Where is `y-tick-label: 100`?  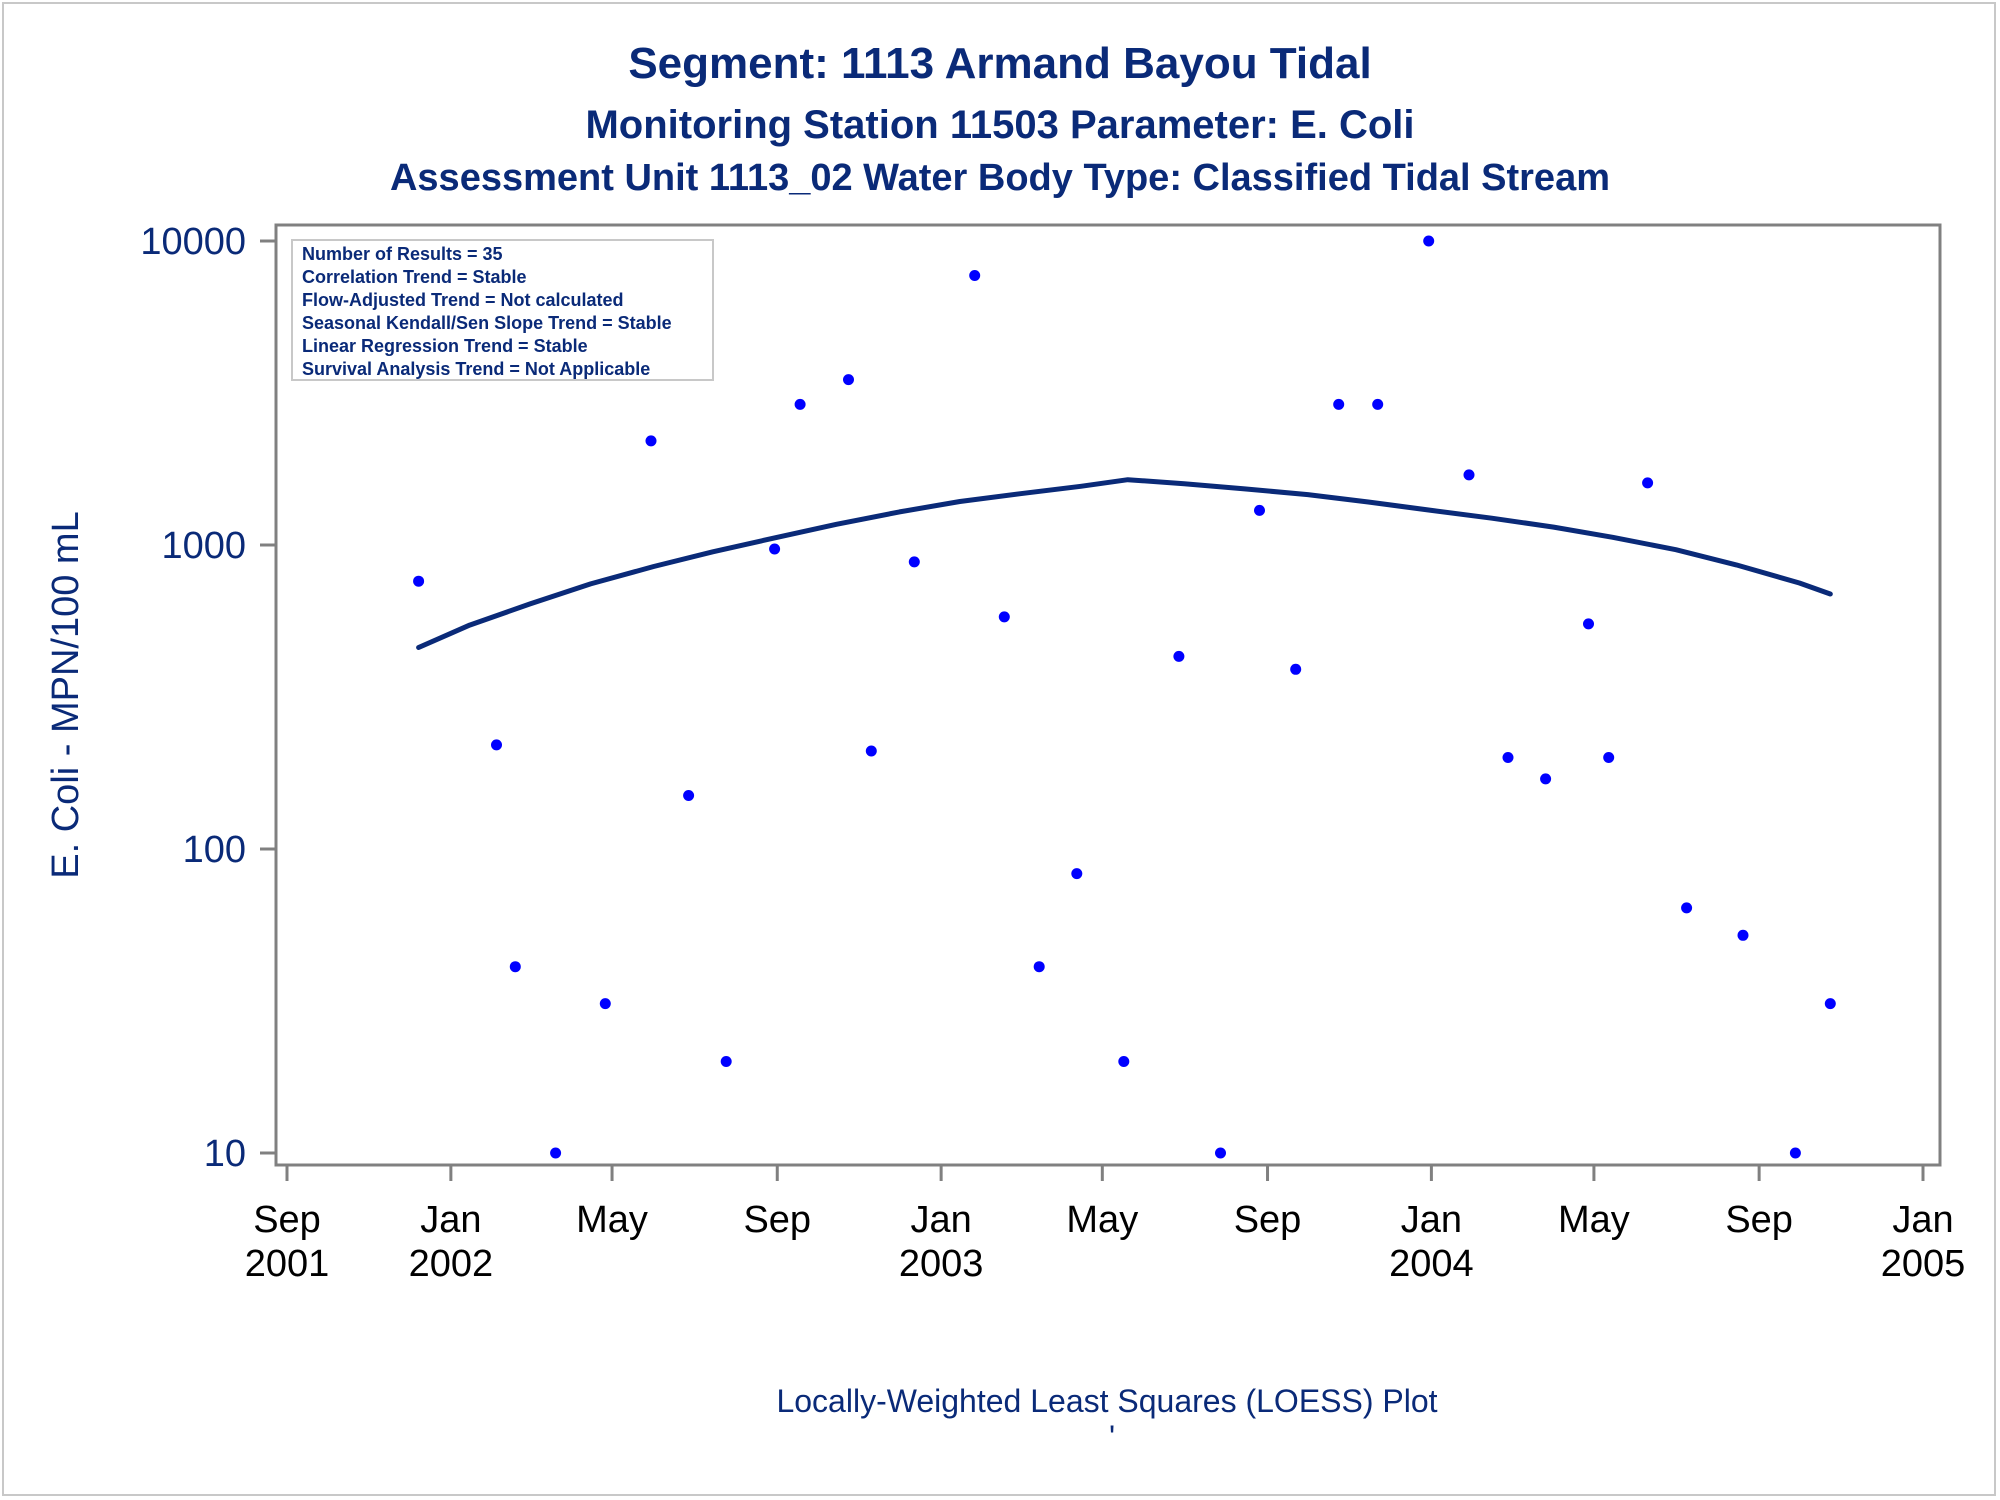 y-tick-label: 100 is located at coordinates (214, 850).